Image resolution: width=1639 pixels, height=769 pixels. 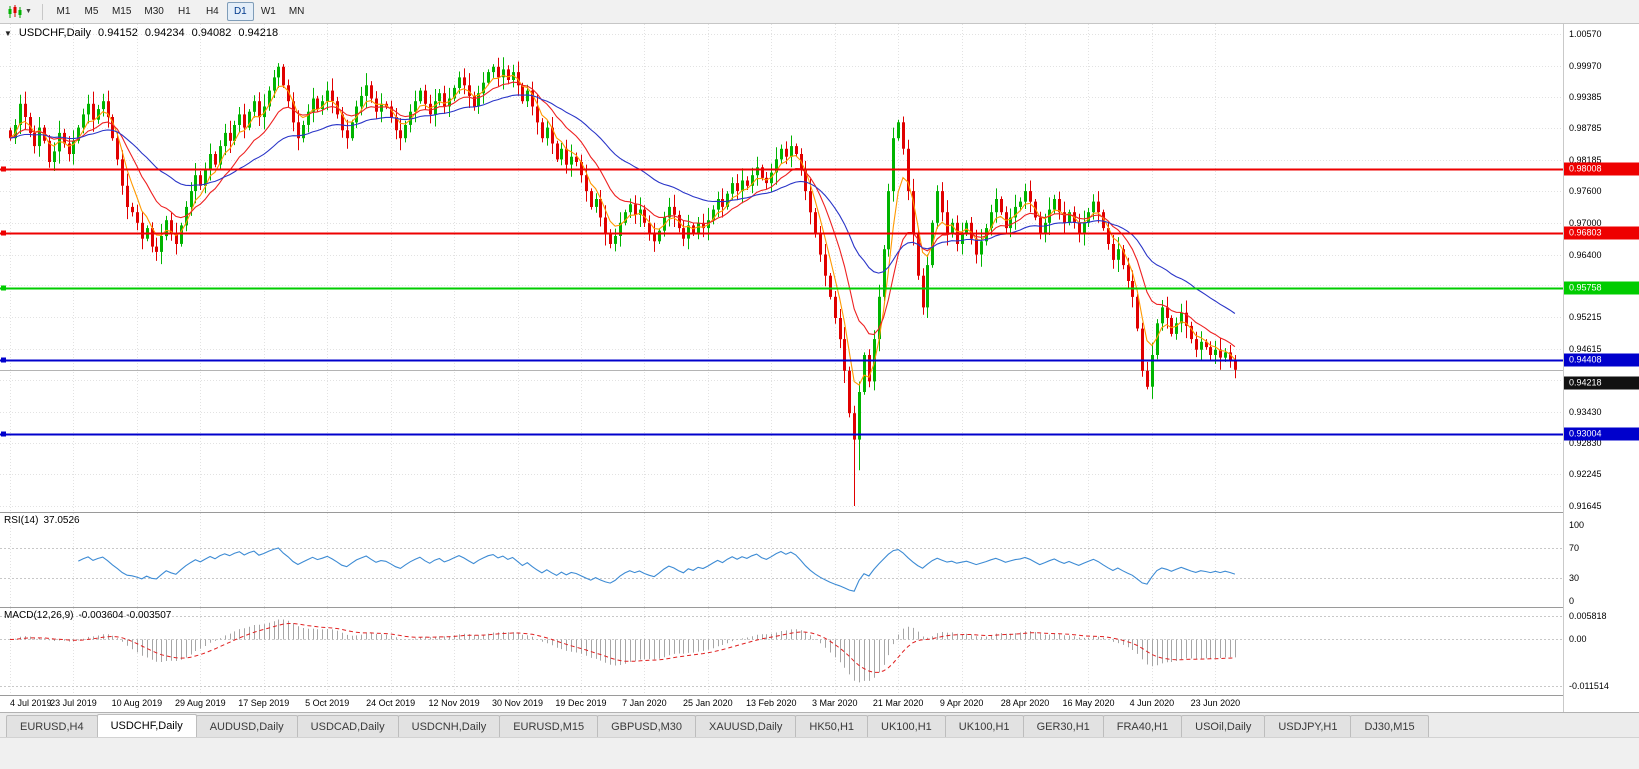 What do you see at coordinates (1025, 703) in the screenshot?
I see `date-label: 28 Apr 2020` at bounding box center [1025, 703].